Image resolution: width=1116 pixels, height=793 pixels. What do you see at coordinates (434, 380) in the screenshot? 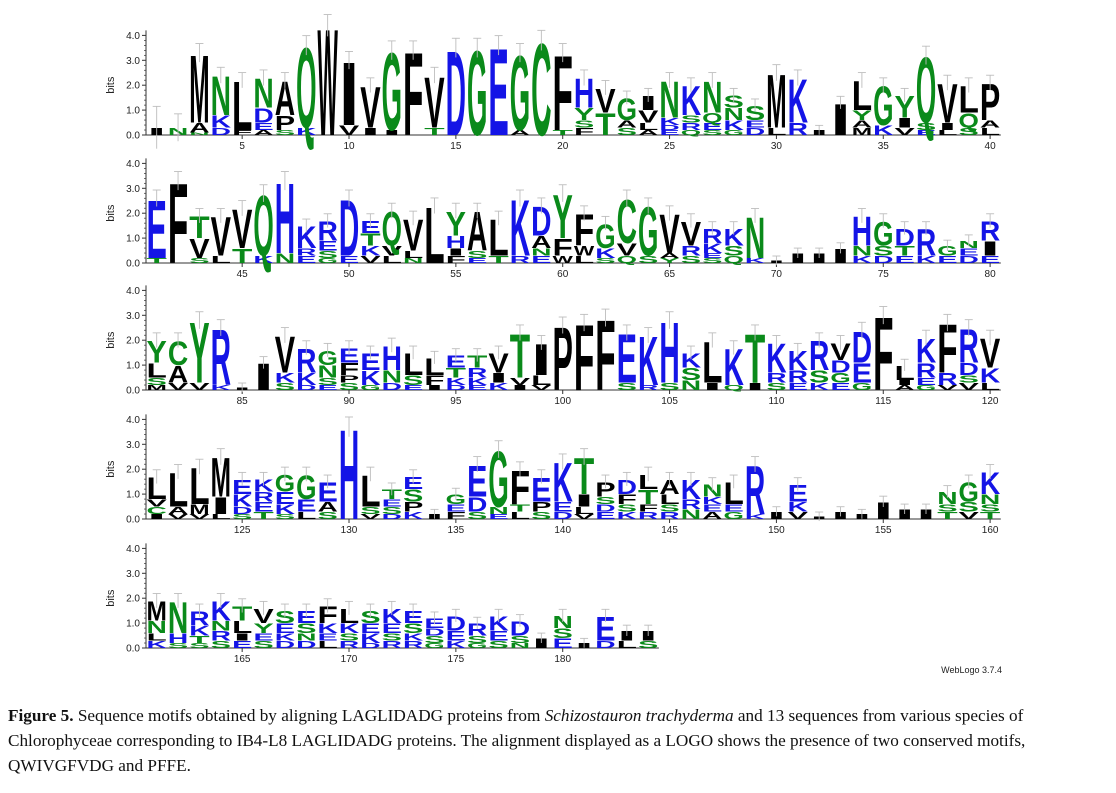
I see `residue-F: F` at bounding box center [434, 380].